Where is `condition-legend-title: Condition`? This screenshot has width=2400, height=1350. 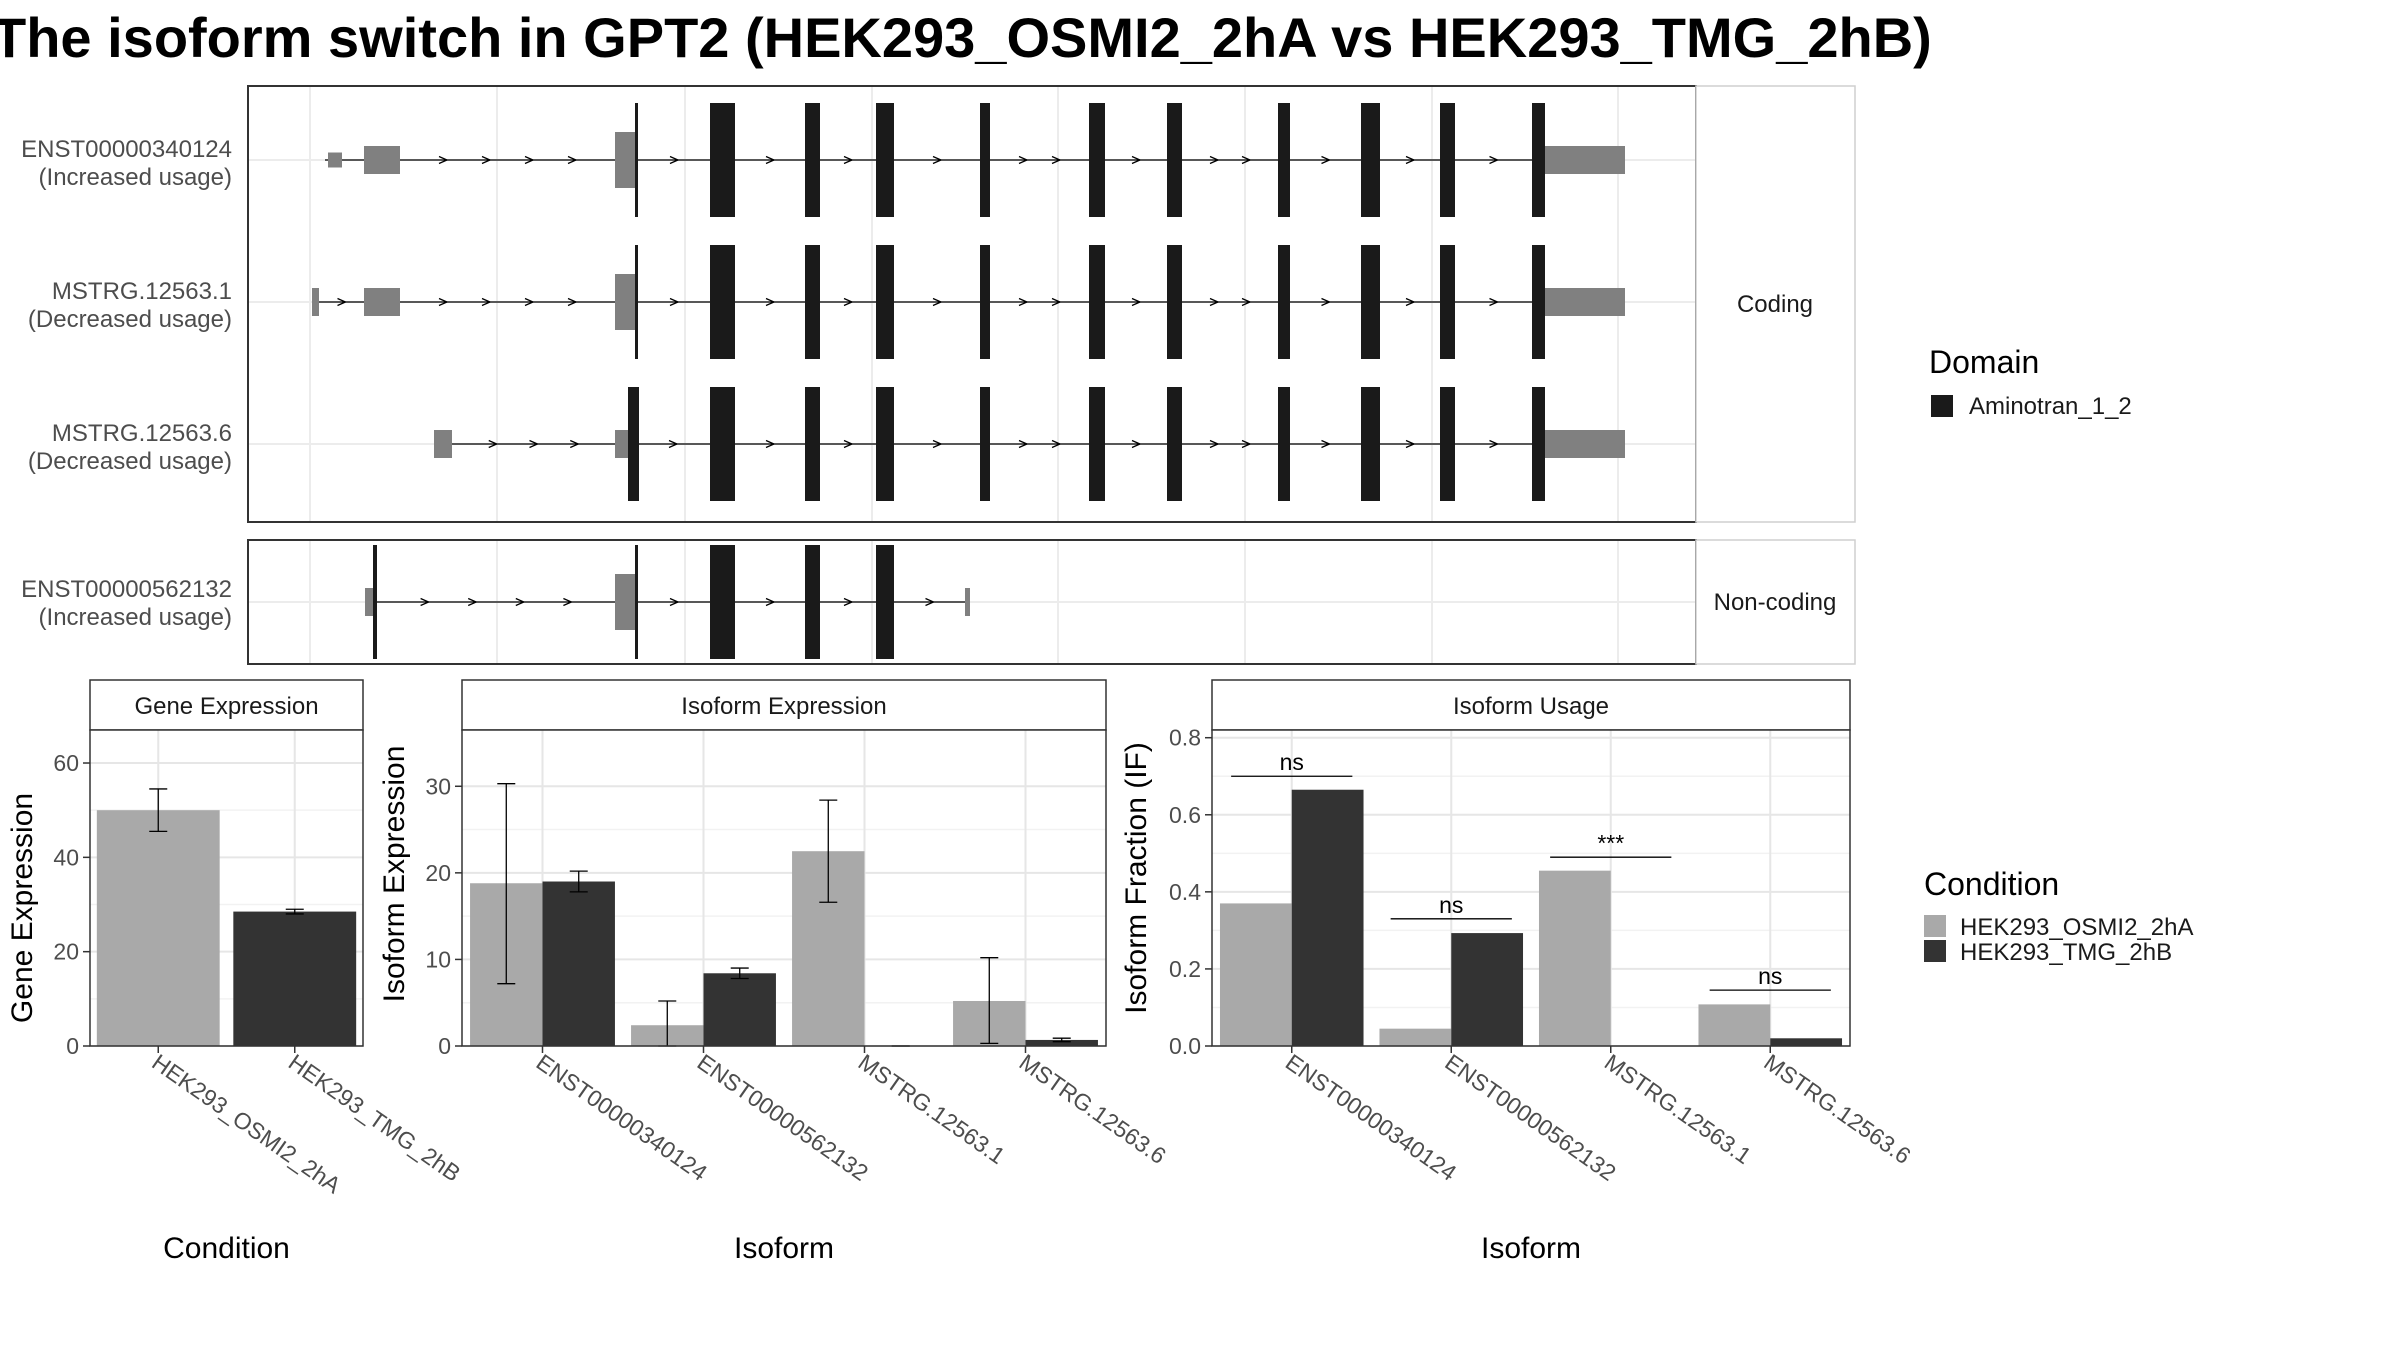 condition-legend-title: Condition is located at coordinates (1991, 884).